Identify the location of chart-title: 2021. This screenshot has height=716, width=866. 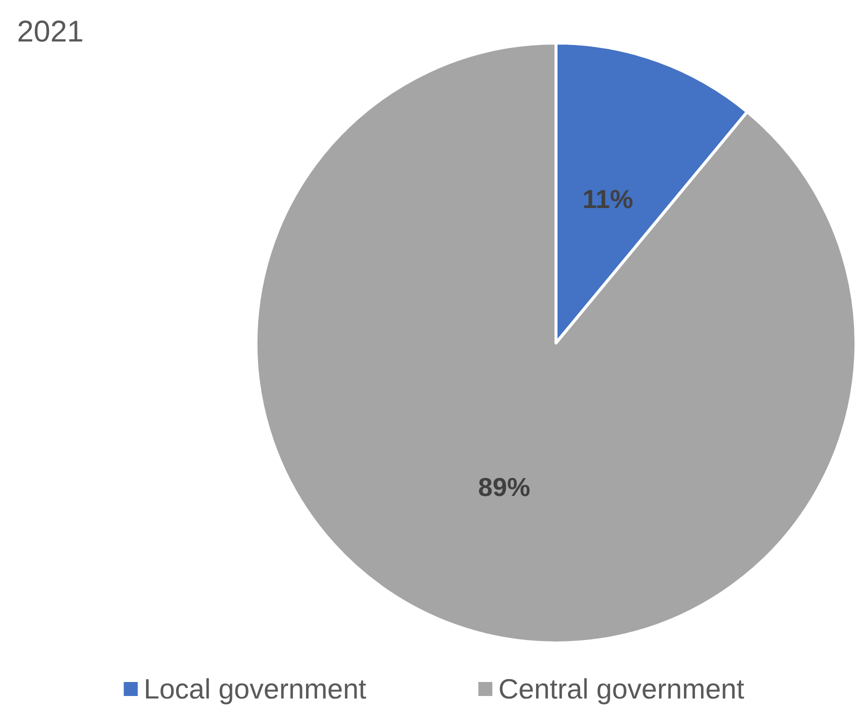
(50, 32).